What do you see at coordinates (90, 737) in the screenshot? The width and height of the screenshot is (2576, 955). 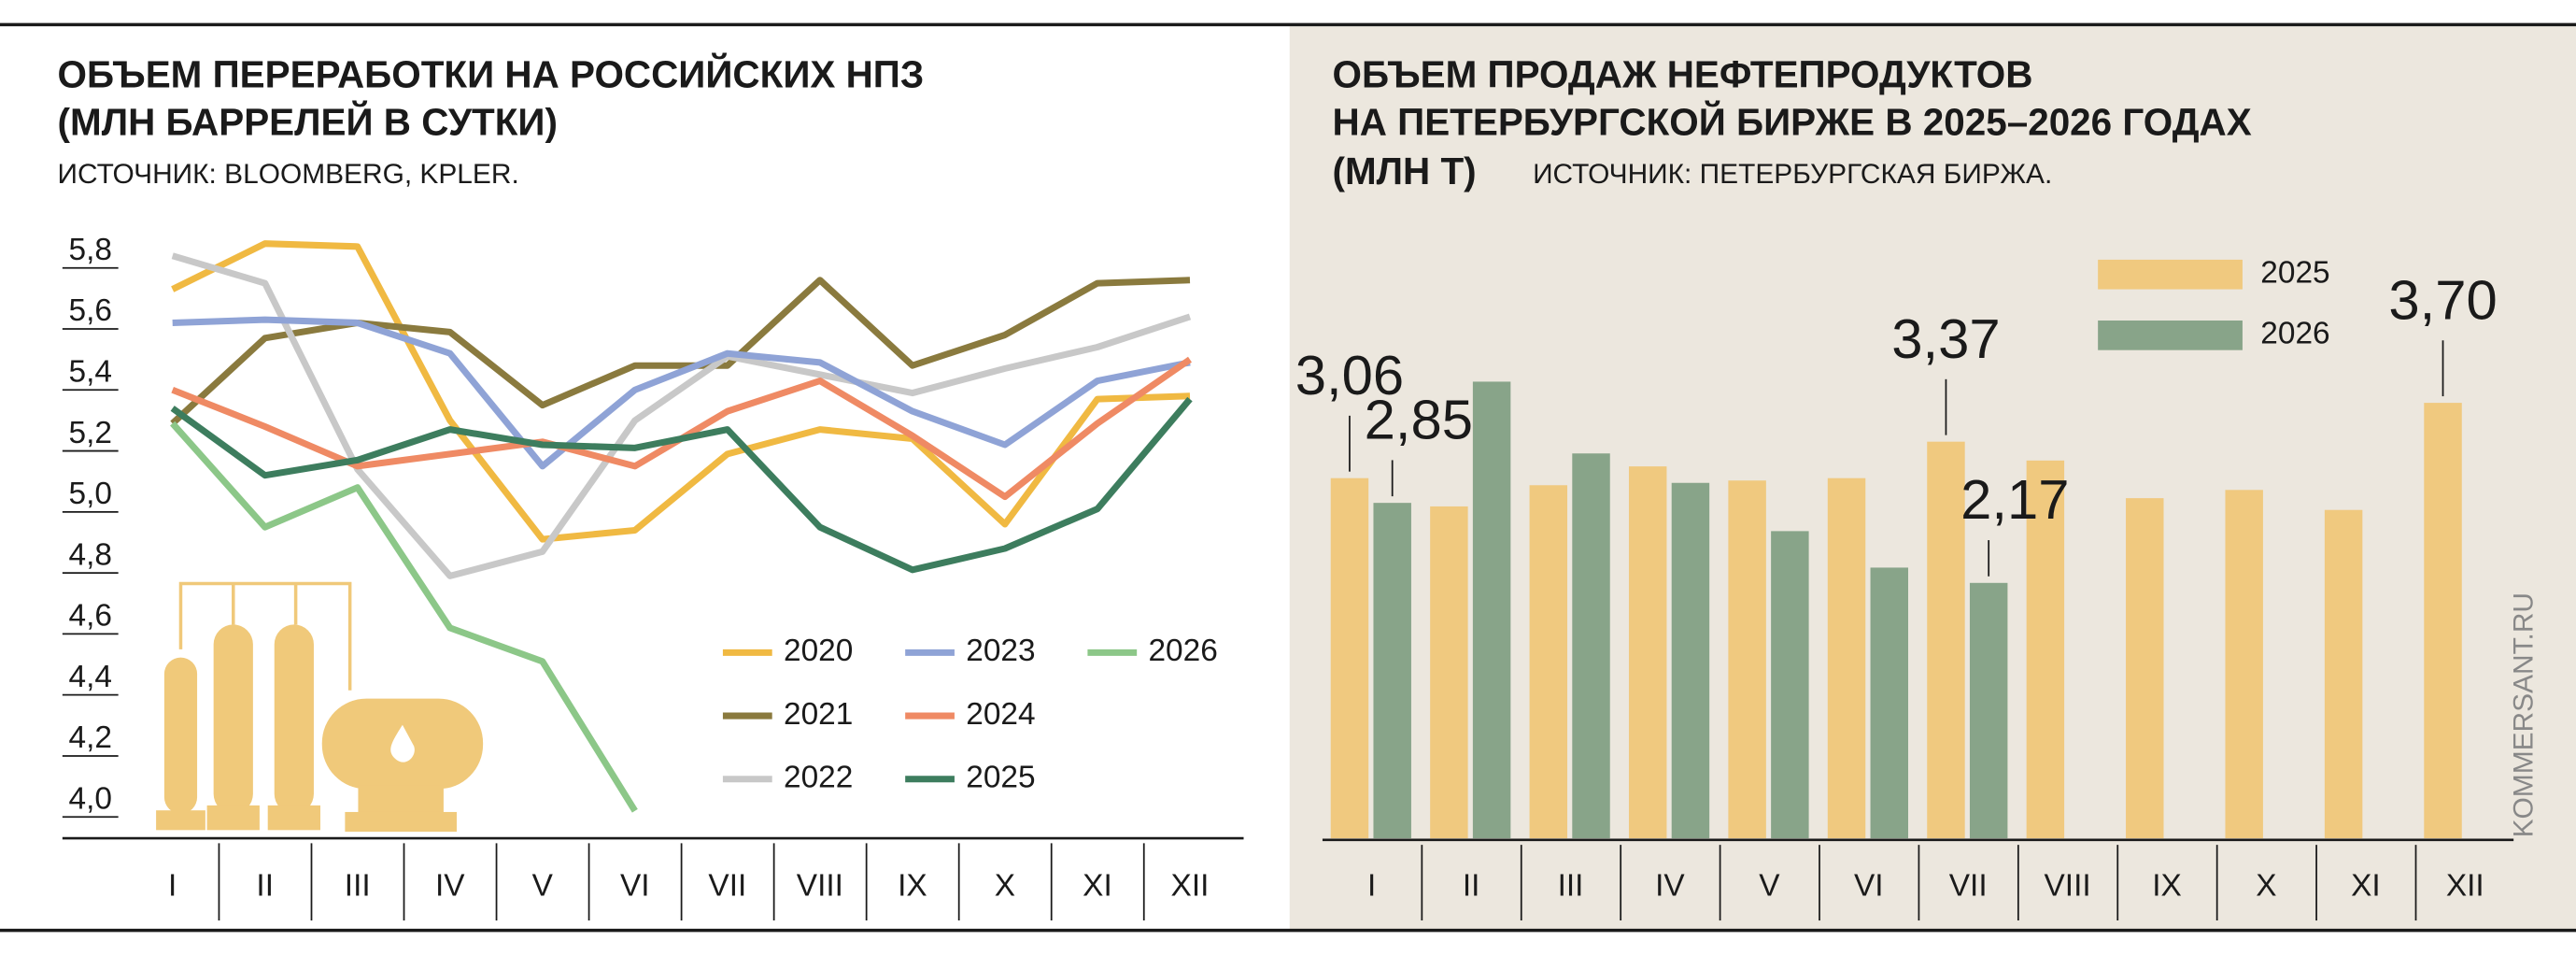 I see `y-tick-label: 4,2` at bounding box center [90, 737].